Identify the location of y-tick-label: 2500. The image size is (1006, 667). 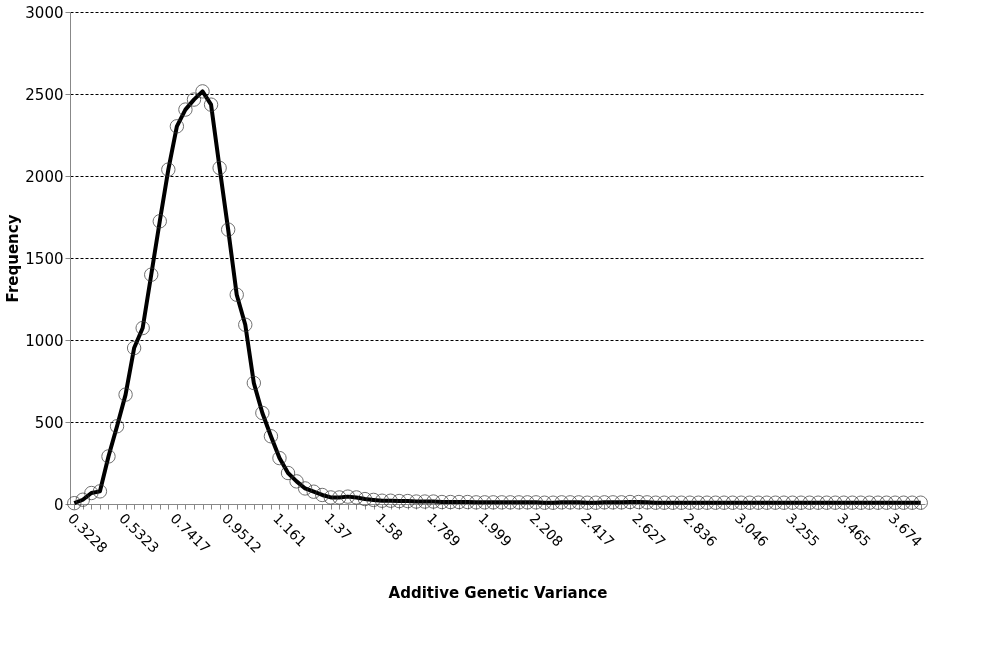
(44, 94).